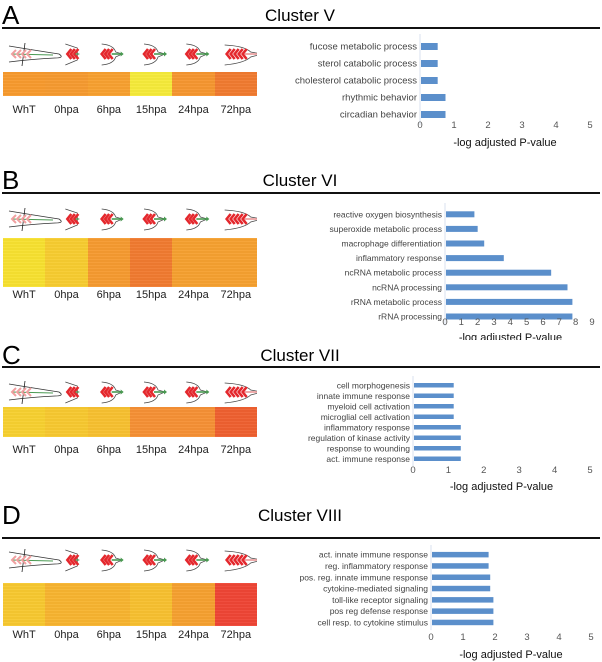 This screenshot has height=662, width=602. I want to click on category-label: ncRNA processing, so click(407, 287).